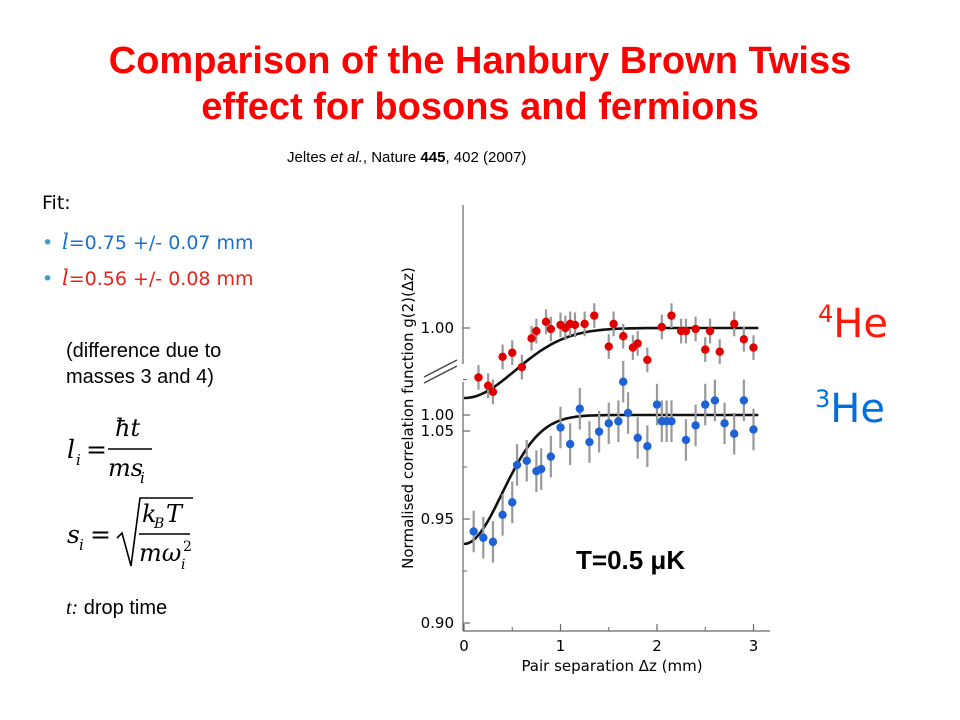 The height and width of the screenshot is (720, 960). I want to click on svg-text: s, so click(73, 534).